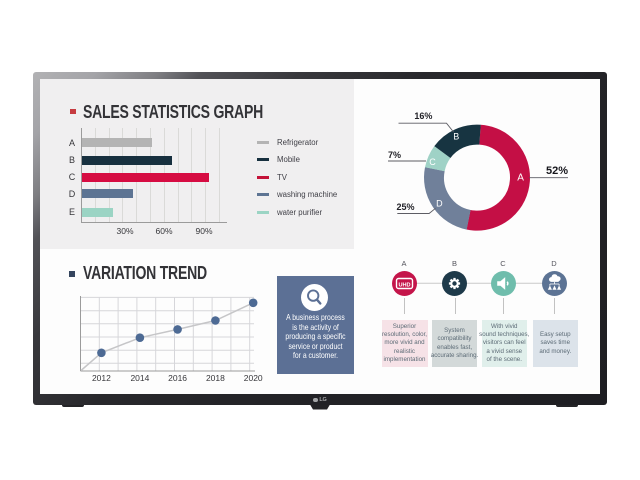  Describe the element at coordinates (423, 116) in the screenshot. I see `svg-text: 16%` at that location.